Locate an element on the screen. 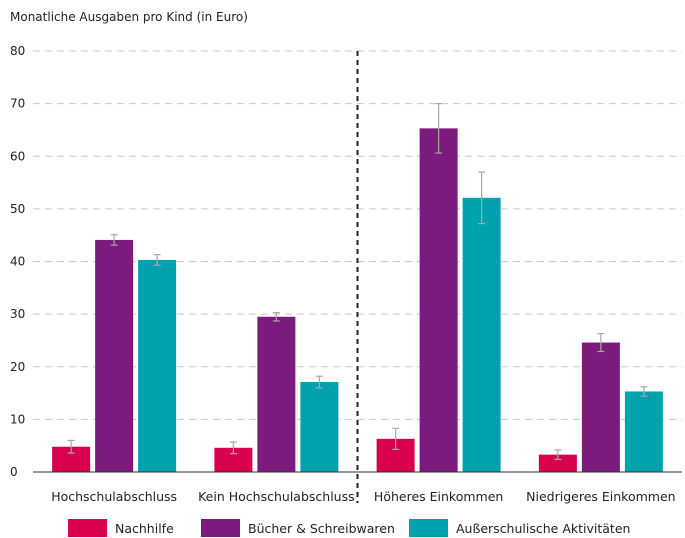 This screenshot has height=538, width=685. category-label: Niedrigeres Einkommen is located at coordinates (600, 496).